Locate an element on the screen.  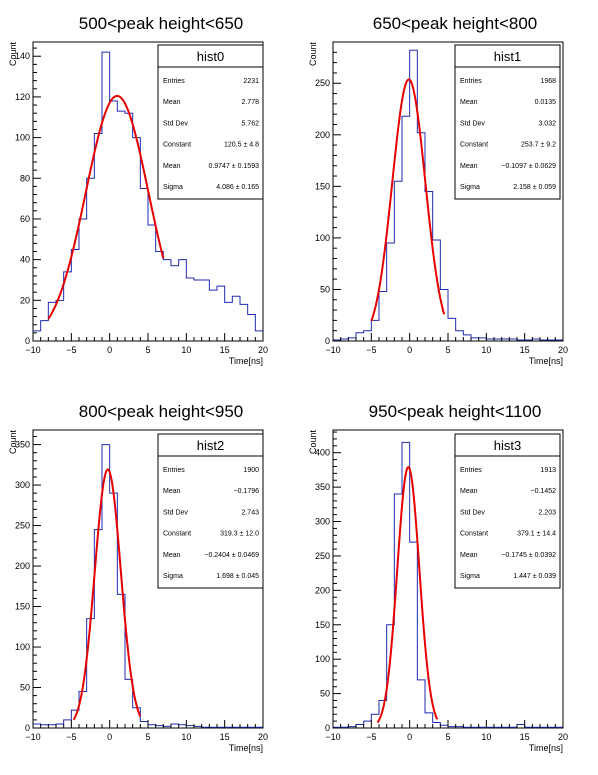
stats-row-label: Constant is located at coordinates (474, 145).